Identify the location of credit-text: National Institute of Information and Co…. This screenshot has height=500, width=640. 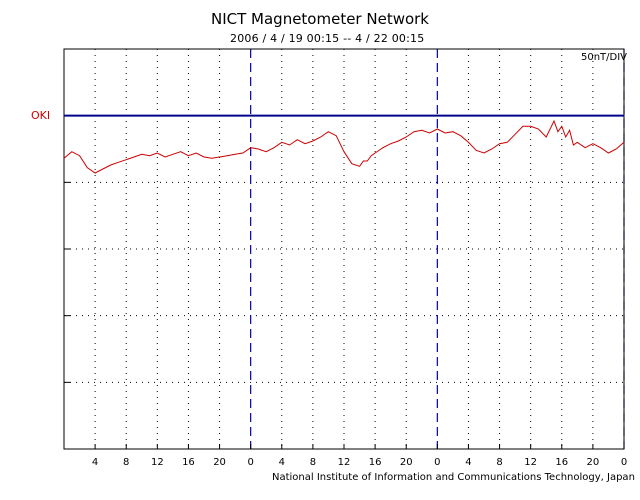
(453, 477).